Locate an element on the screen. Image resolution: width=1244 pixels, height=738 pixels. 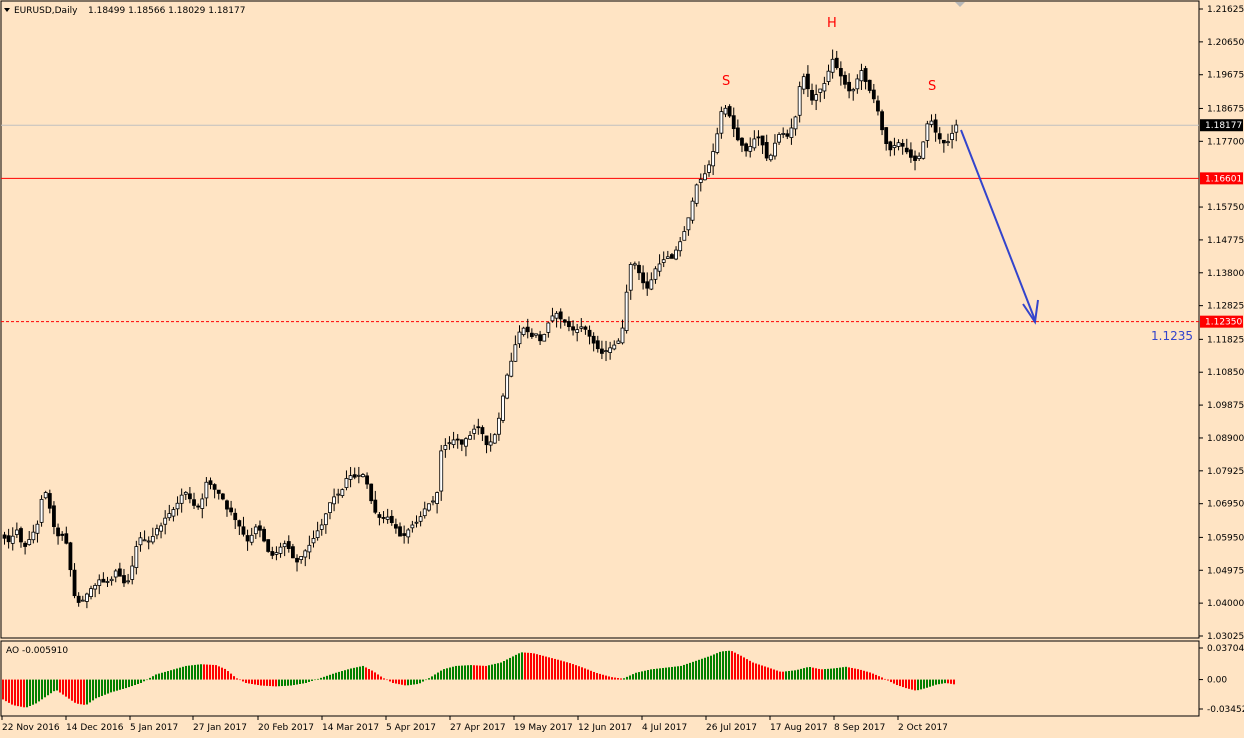
time-tick-label: 26 Jul 2017 is located at coordinates (731, 728).